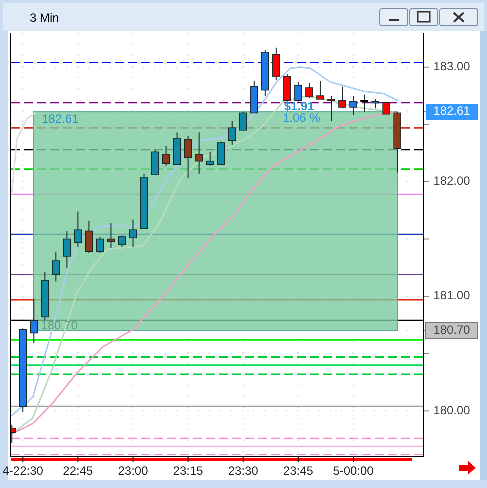  Describe the element at coordinates (452, 181) in the screenshot. I see `y-tick-label: 182.00` at that location.